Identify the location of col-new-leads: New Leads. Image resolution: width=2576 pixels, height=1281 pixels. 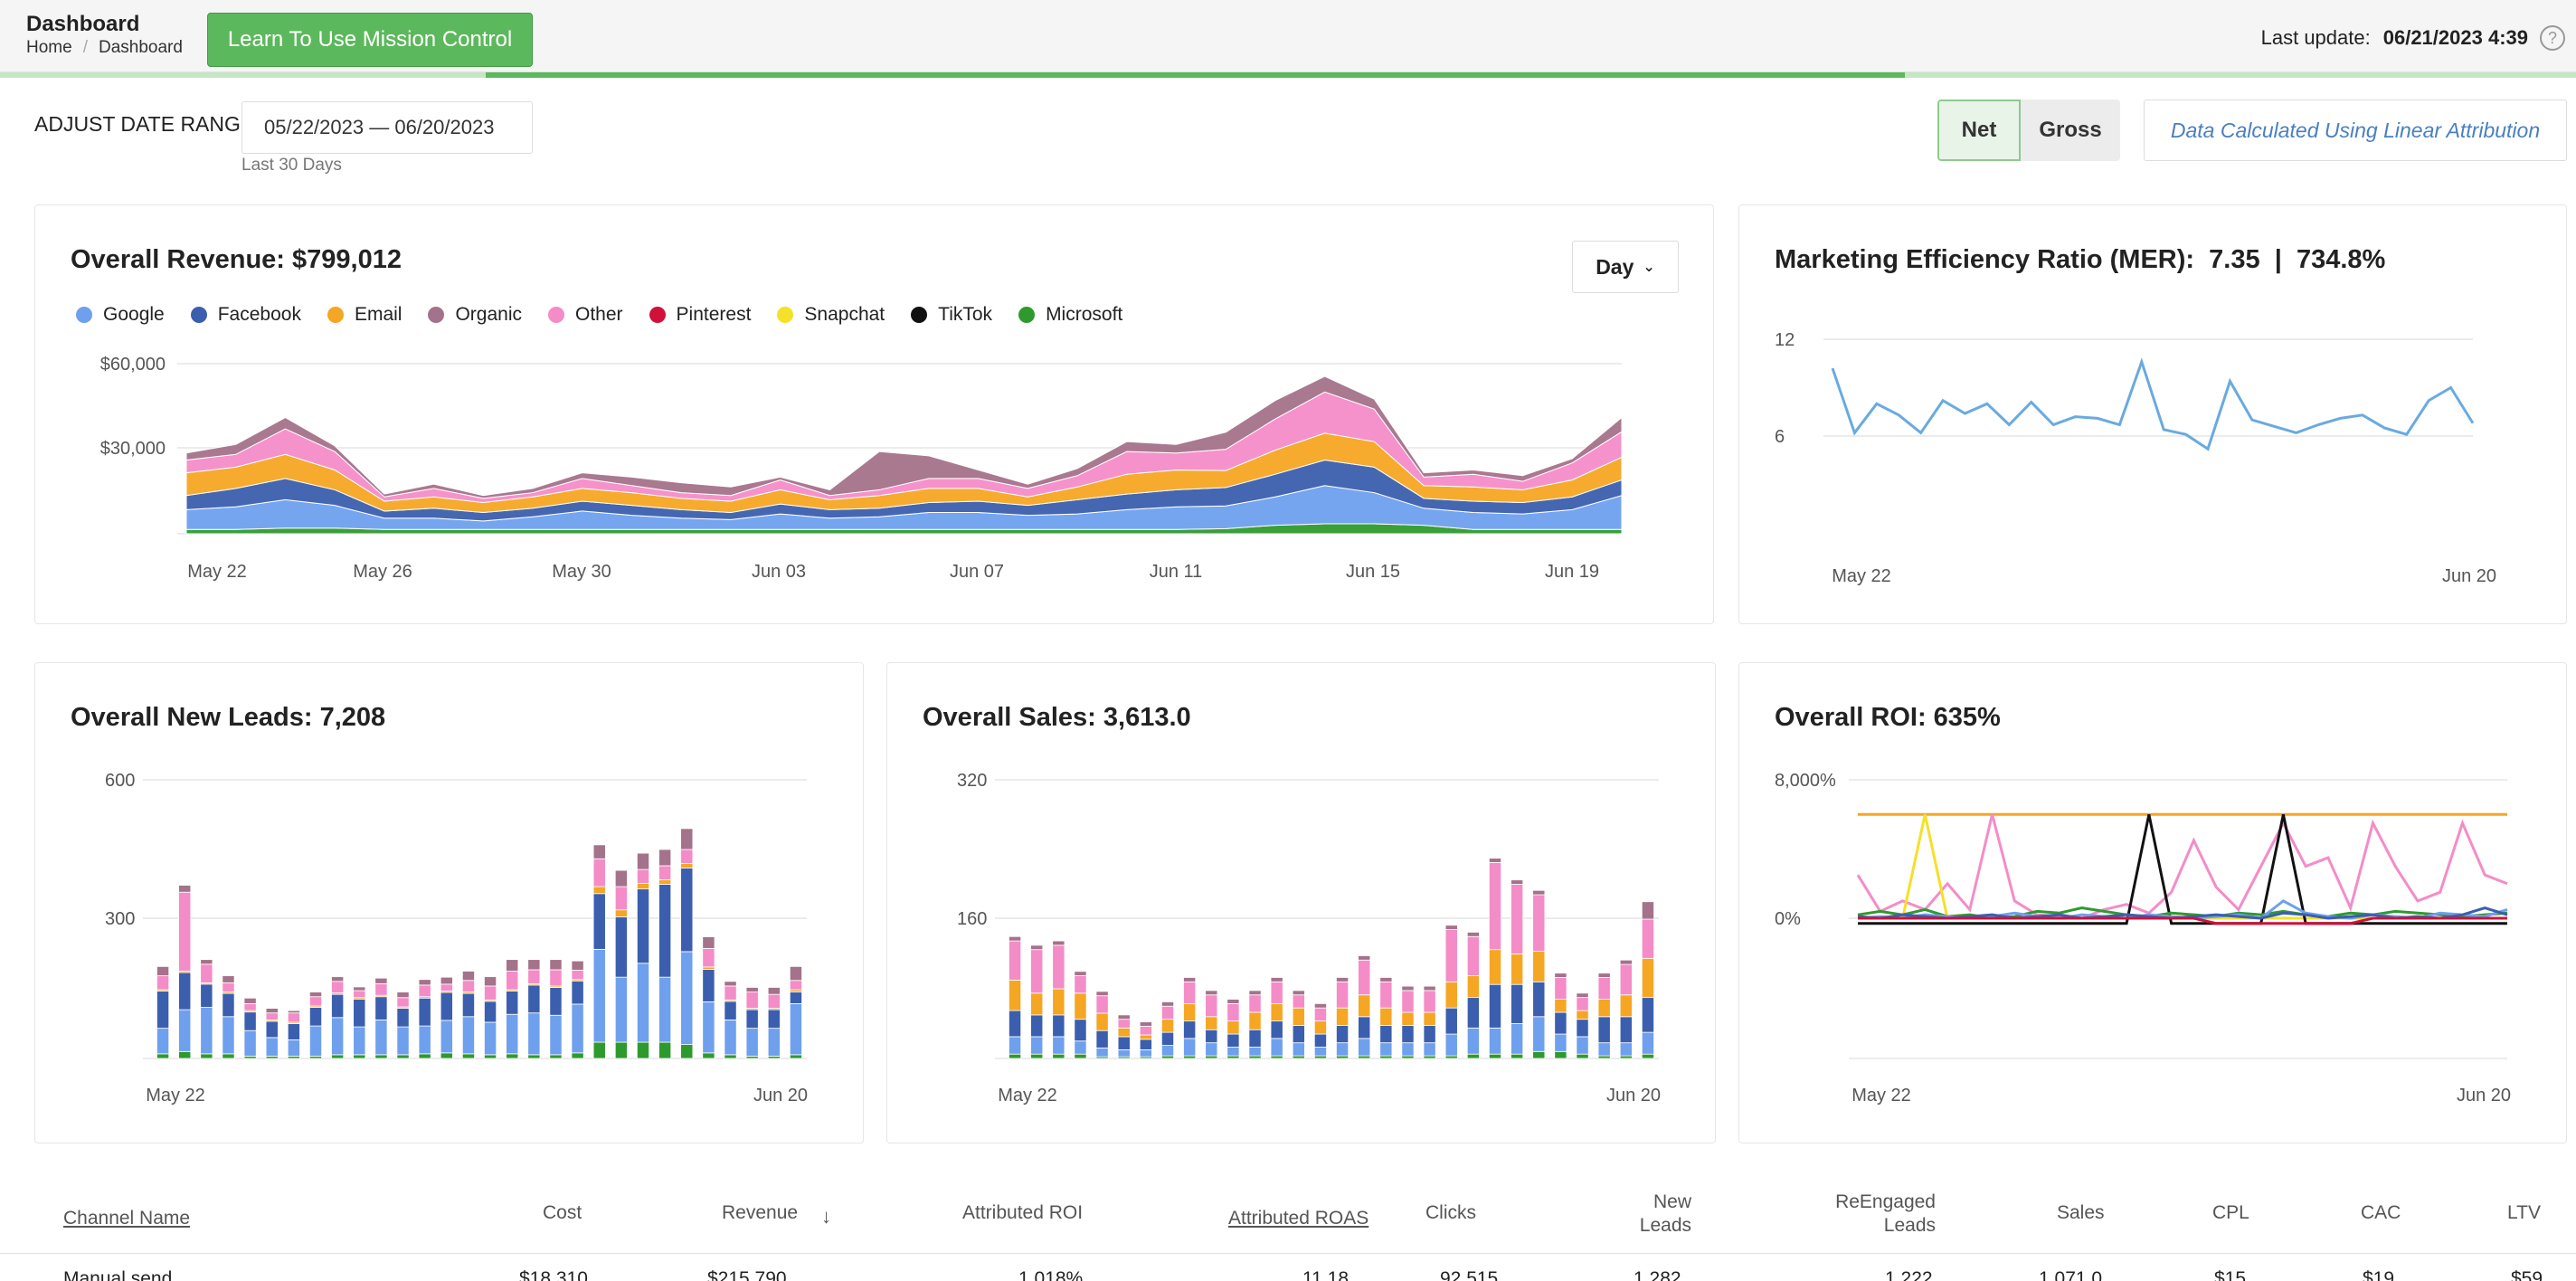
(1665, 1213).